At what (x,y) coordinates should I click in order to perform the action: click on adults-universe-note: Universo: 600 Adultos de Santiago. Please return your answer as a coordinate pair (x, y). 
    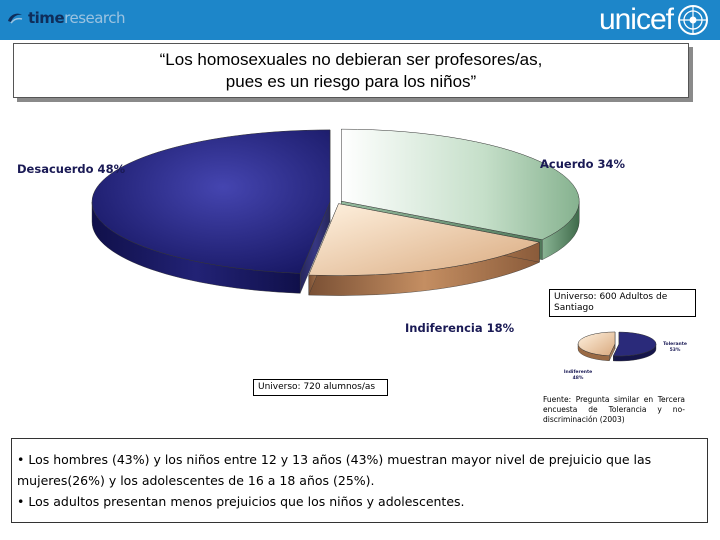
    Looking at the image, I should click on (622, 303).